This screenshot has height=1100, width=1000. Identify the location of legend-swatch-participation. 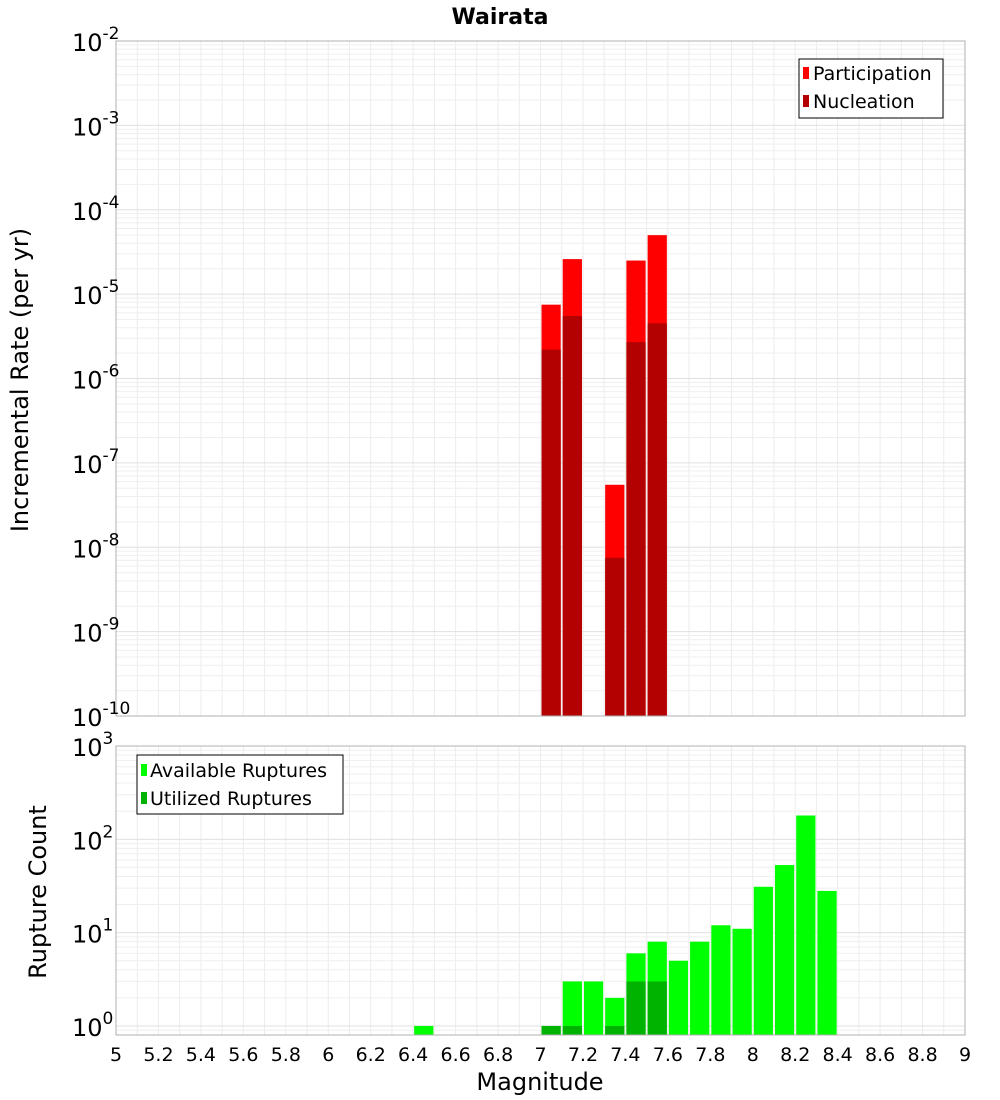
(806, 73).